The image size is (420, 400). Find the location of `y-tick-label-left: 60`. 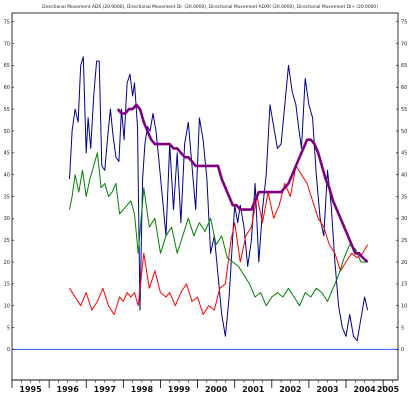

y-tick-label-left: 60 is located at coordinates (7, 88).